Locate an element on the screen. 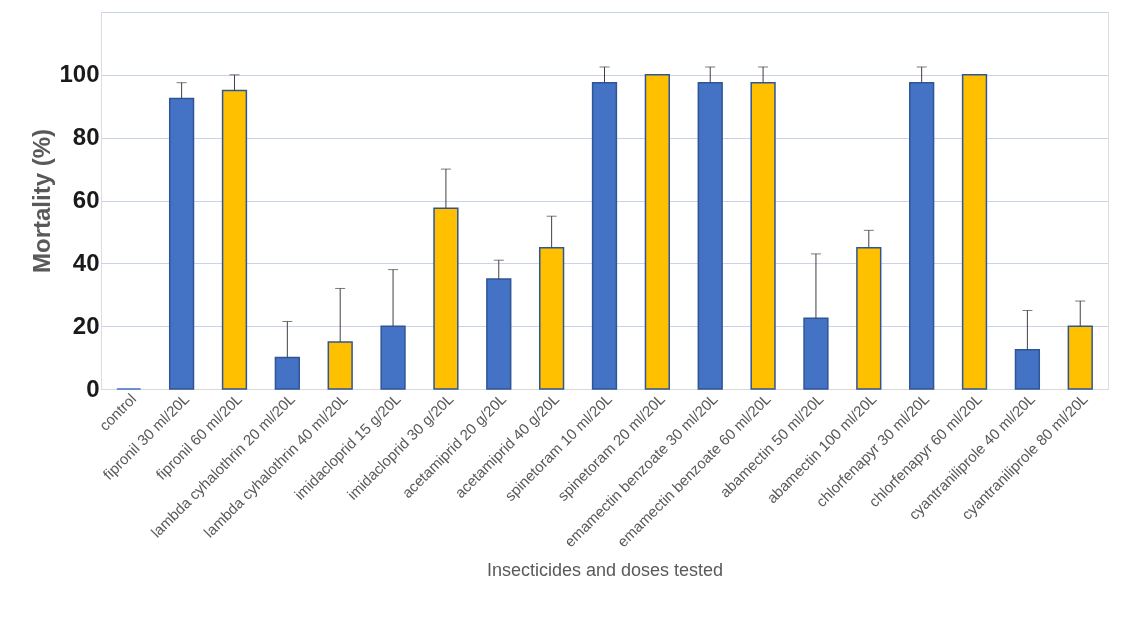 The height and width of the screenshot is (624, 1147). y-tick-label: 80 is located at coordinates (86, 137).